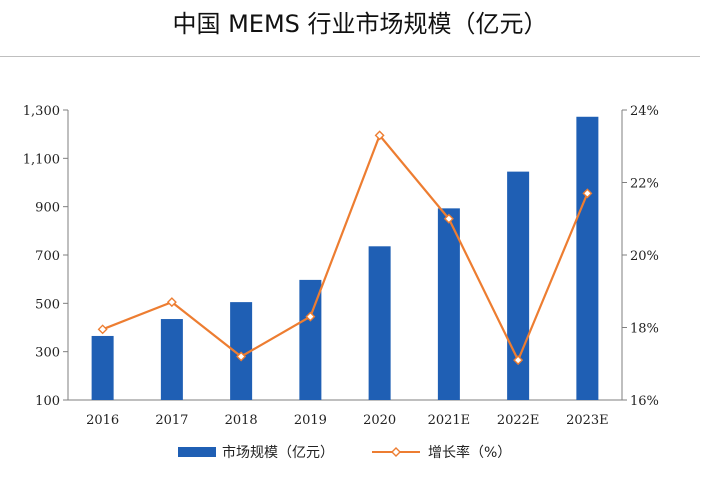  What do you see at coordinates (47, 208) in the screenshot?
I see `left-tick-label: 900` at bounding box center [47, 208].